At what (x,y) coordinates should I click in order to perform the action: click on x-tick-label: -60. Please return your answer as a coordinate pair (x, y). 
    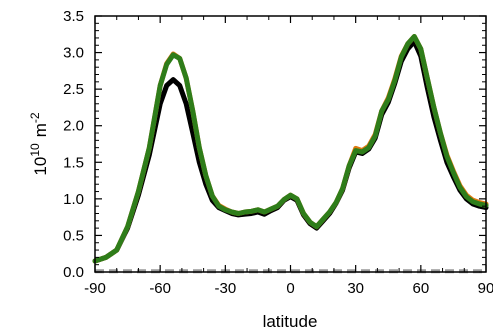
    Looking at the image, I should click on (160, 288).